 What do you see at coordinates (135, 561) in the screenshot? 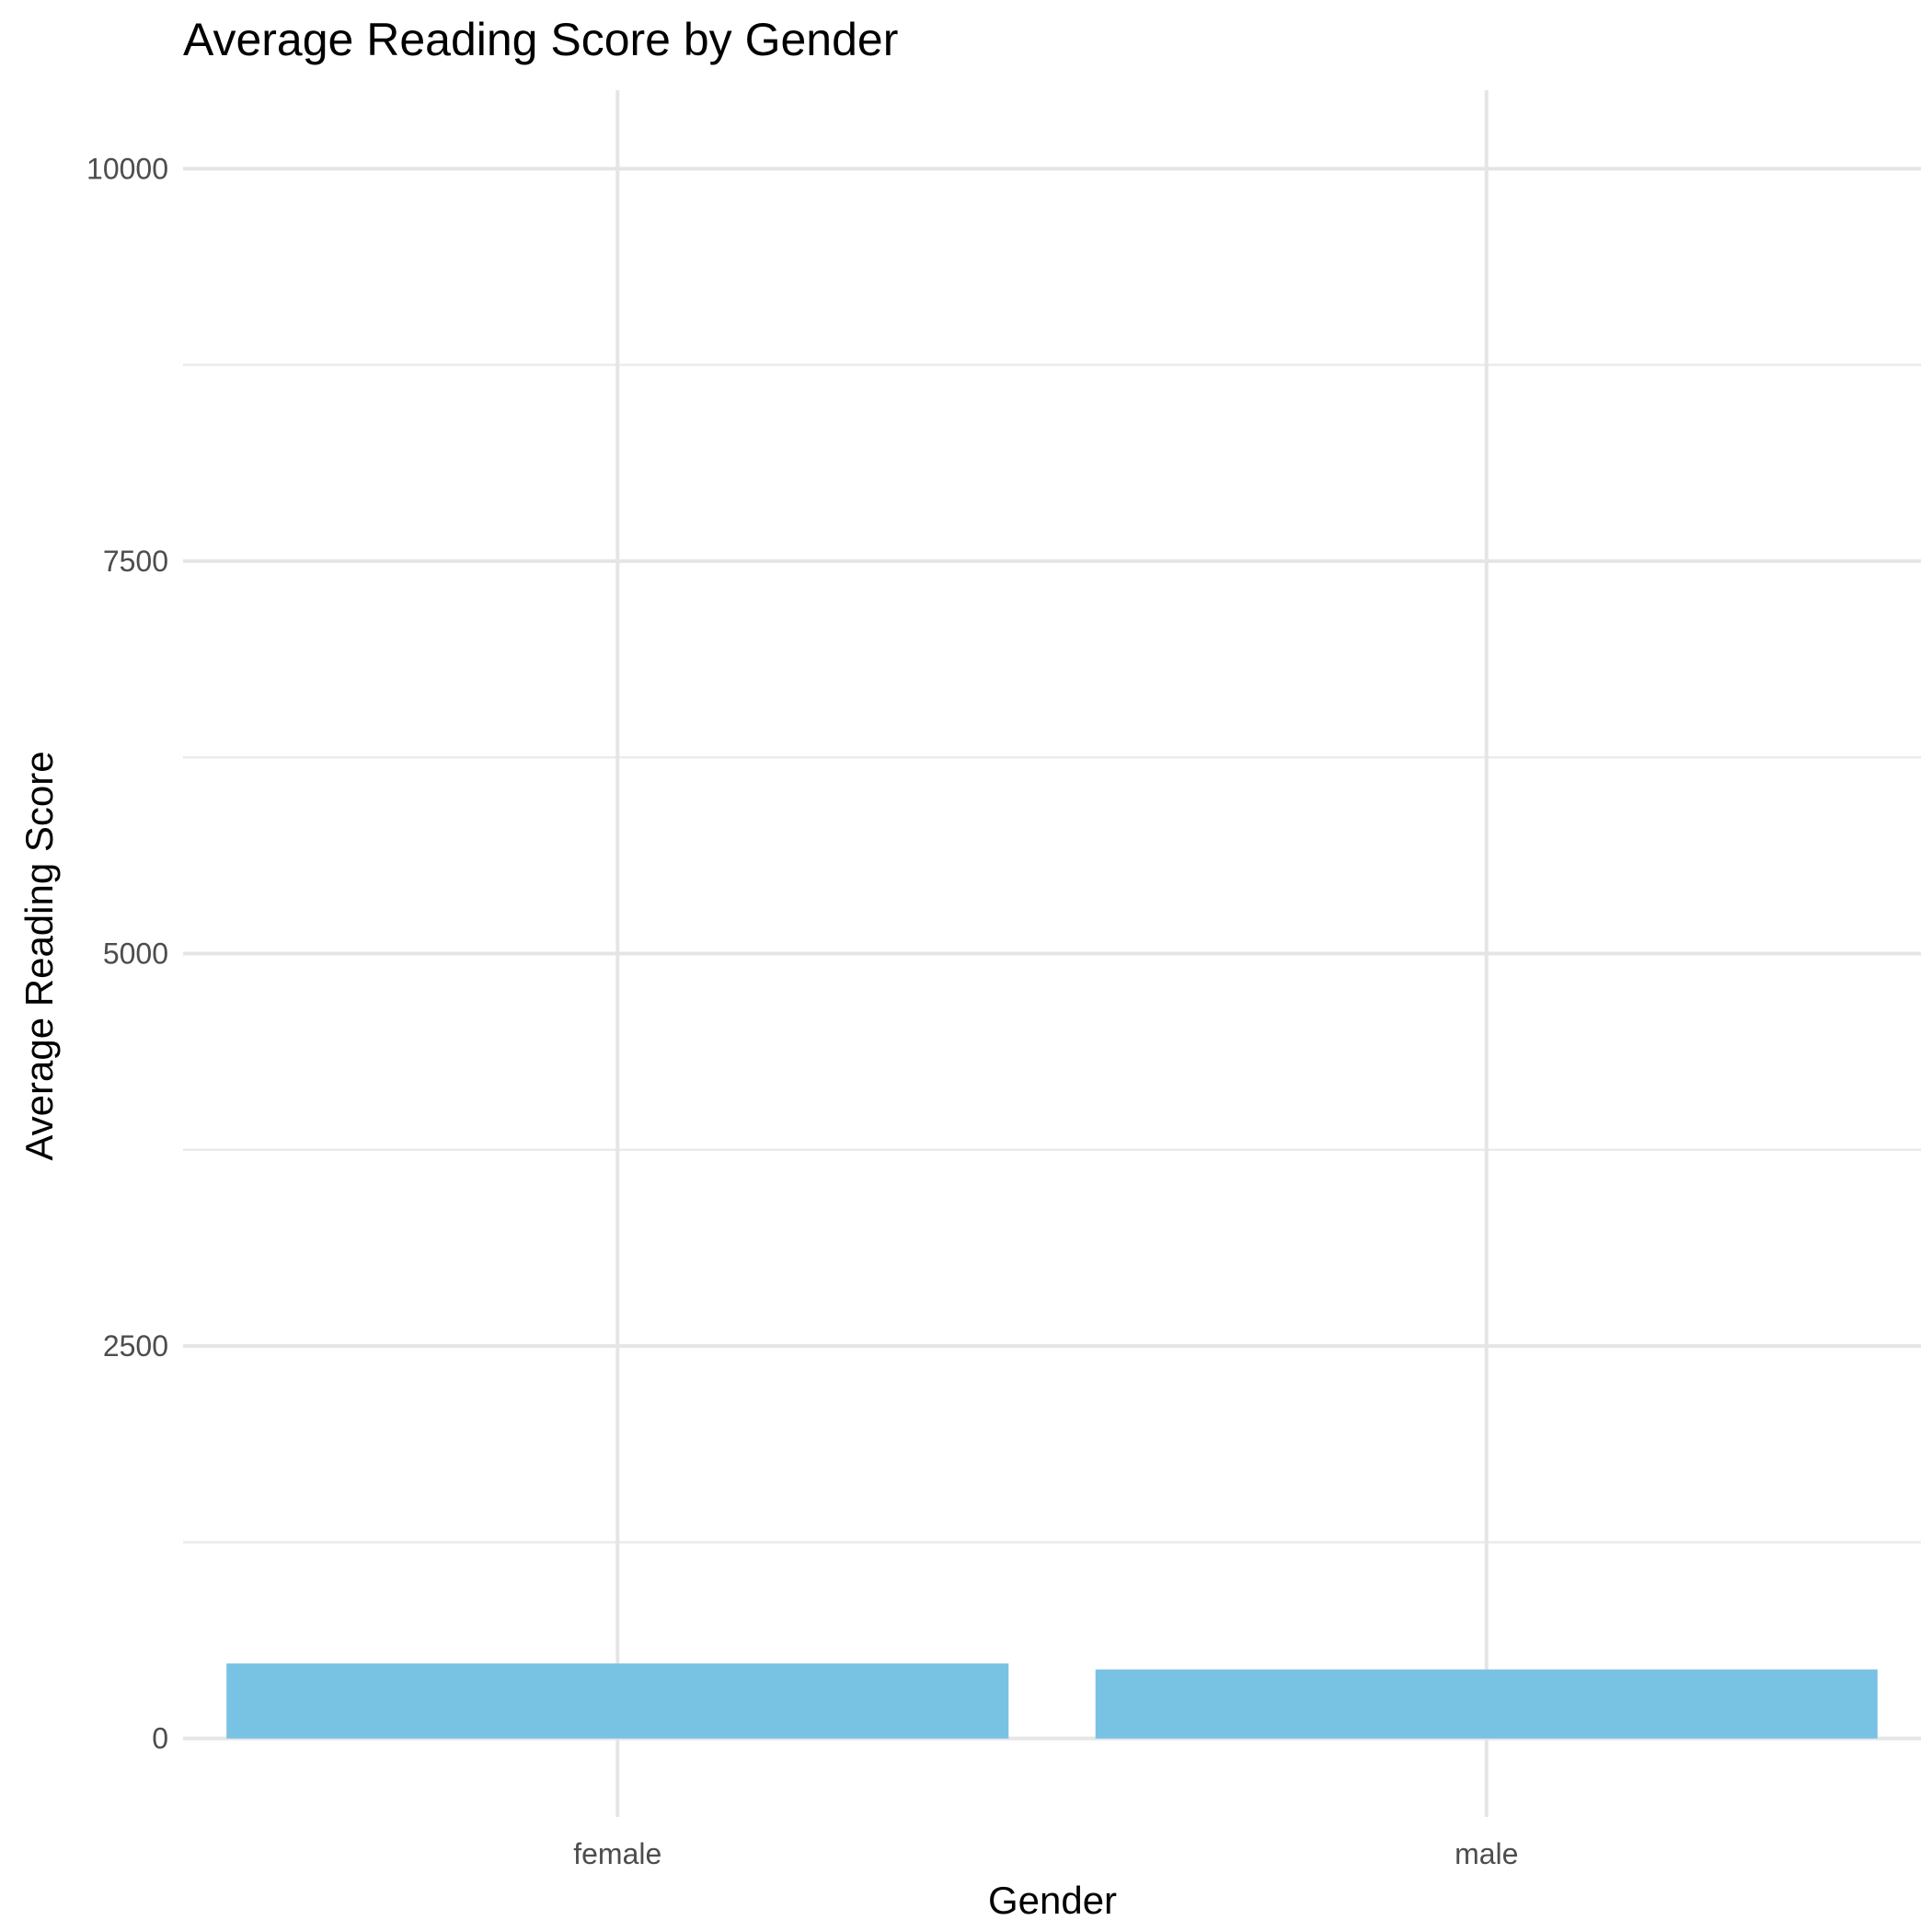
I see `y-tick-label: 7500` at bounding box center [135, 561].